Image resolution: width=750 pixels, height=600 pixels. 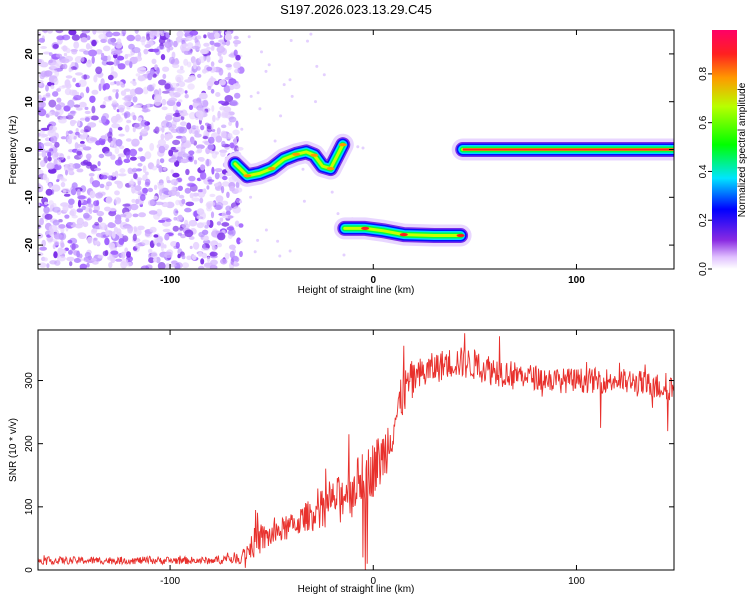 What do you see at coordinates (703, 122) in the screenshot?
I see `colorbar-tick-label: 0.6` at bounding box center [703, 122].